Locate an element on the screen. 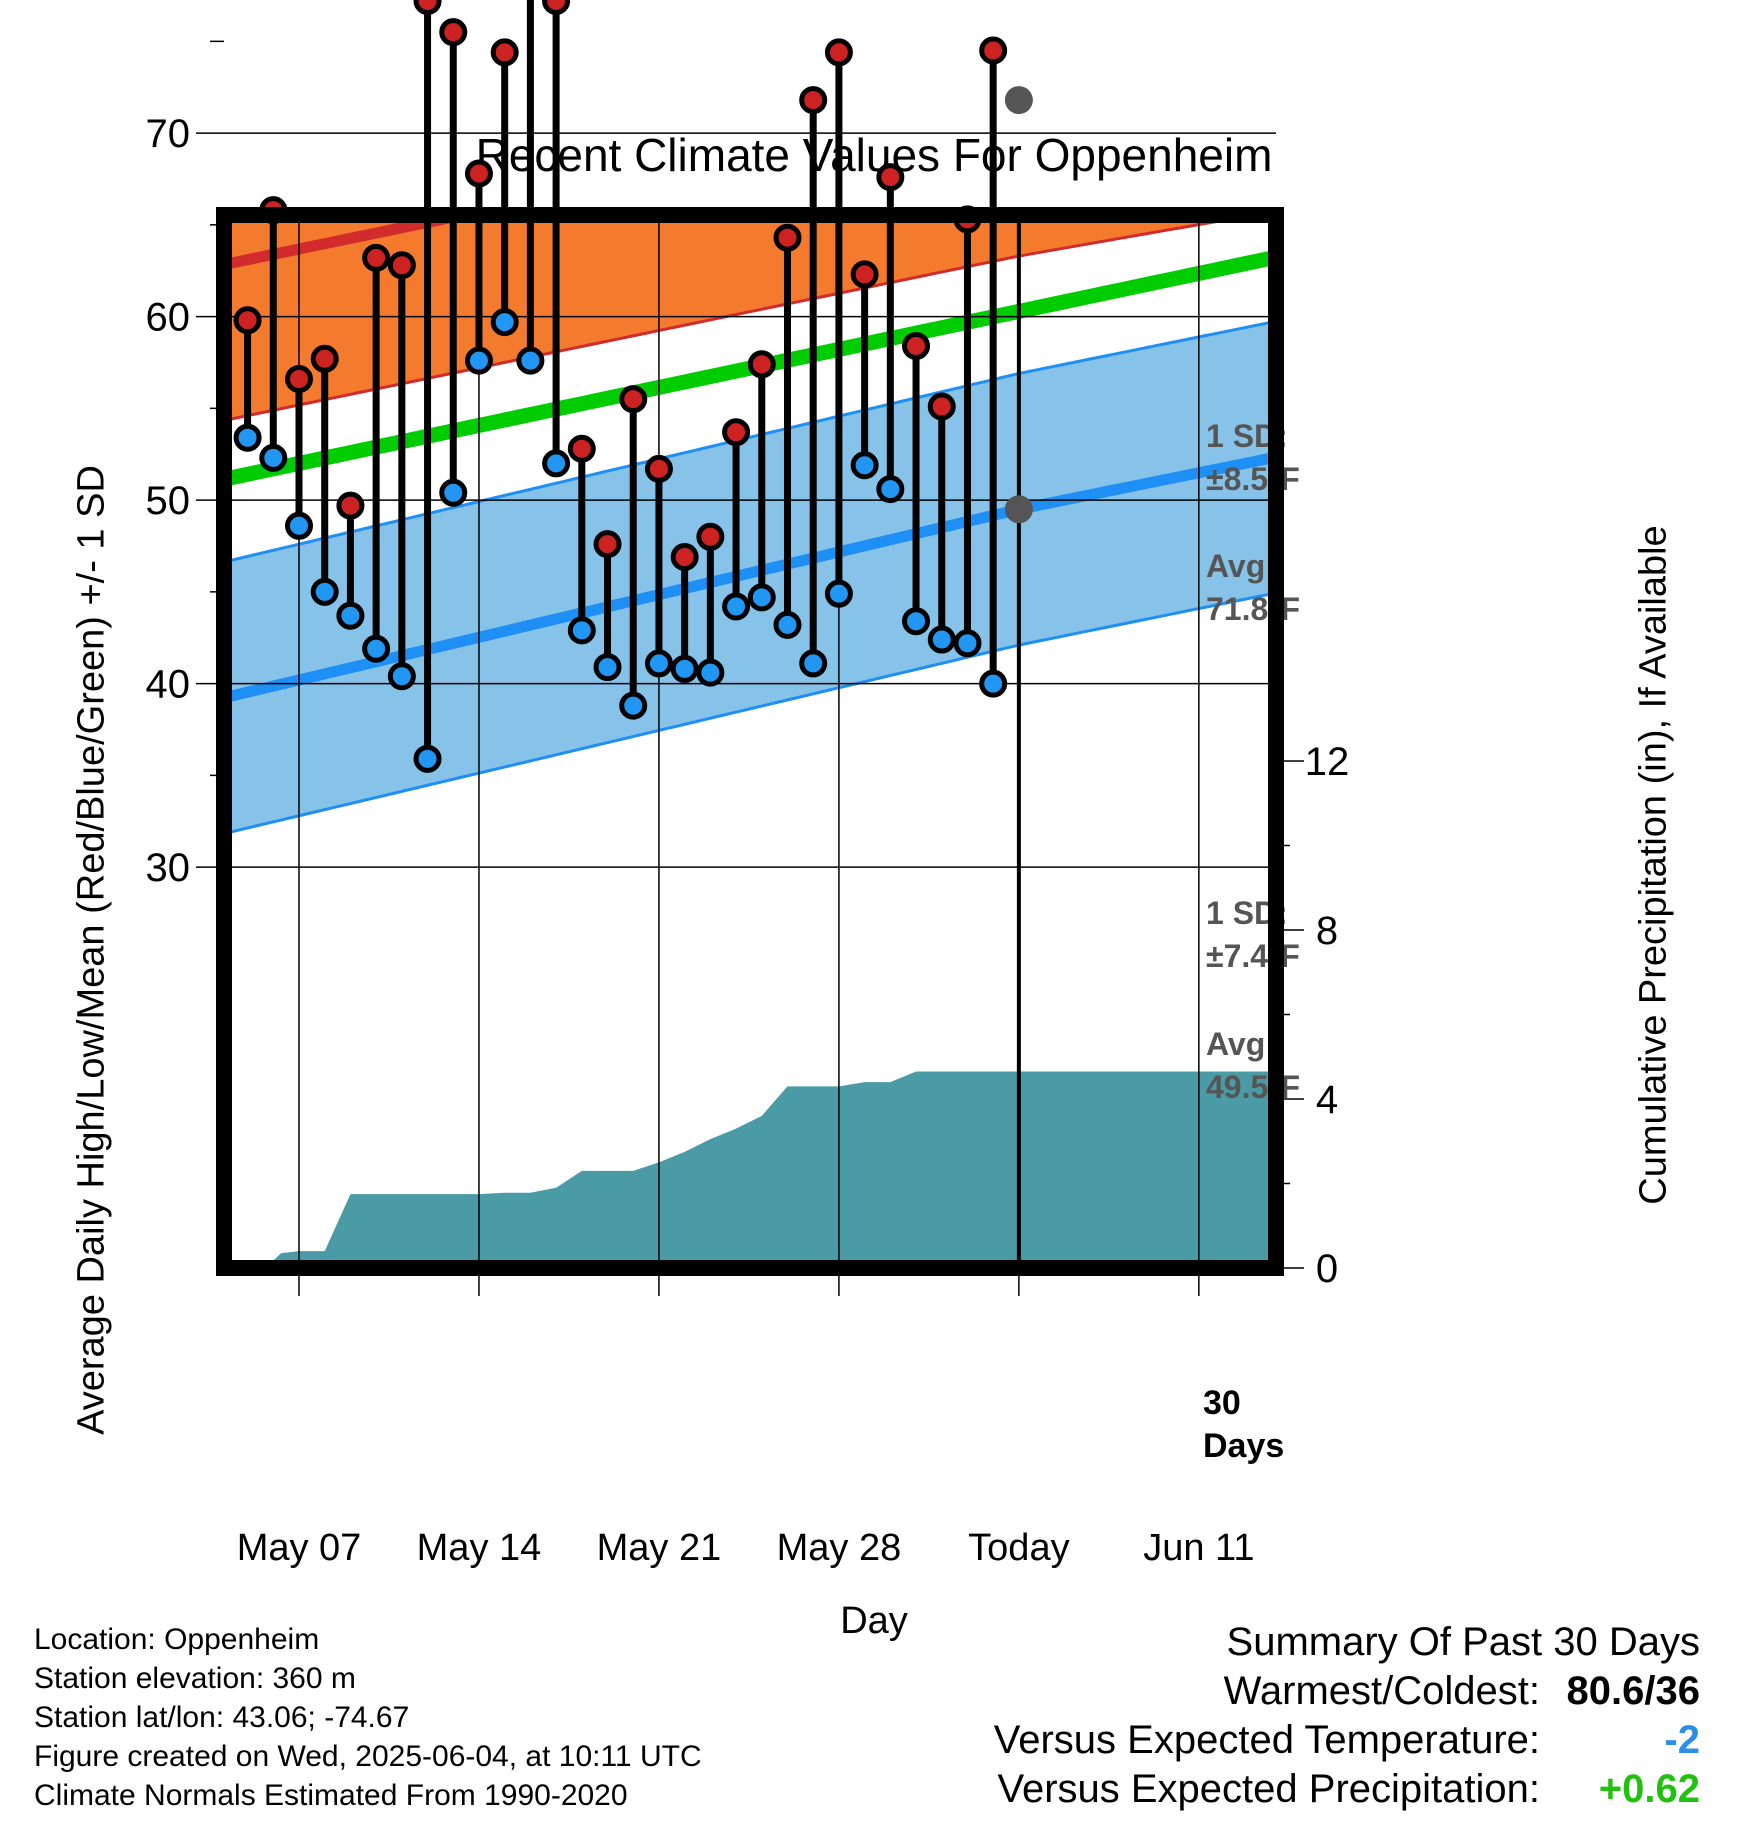 Image resolution: width=1748 pixels, height=1828 pixels. summary-temp-row: Versus Expected Temperature: -2 is located at coordinates (1347, 1740).